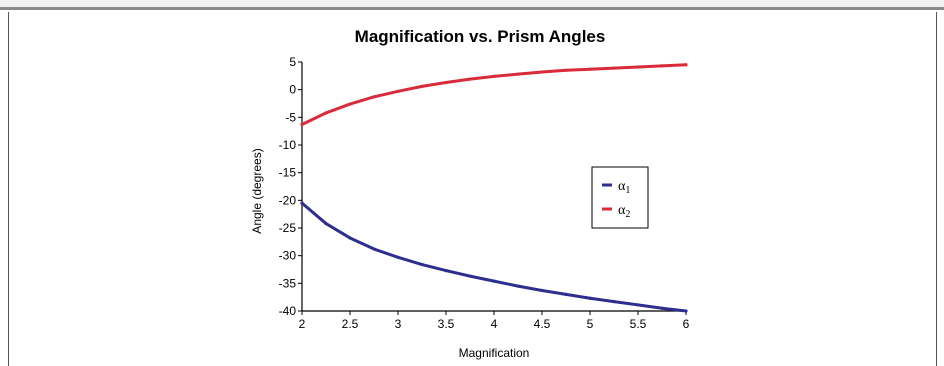 The image size is (944, 366). Describe the element at coordinates (620, 197) in the screenshot. I see `legend-box` at that location.